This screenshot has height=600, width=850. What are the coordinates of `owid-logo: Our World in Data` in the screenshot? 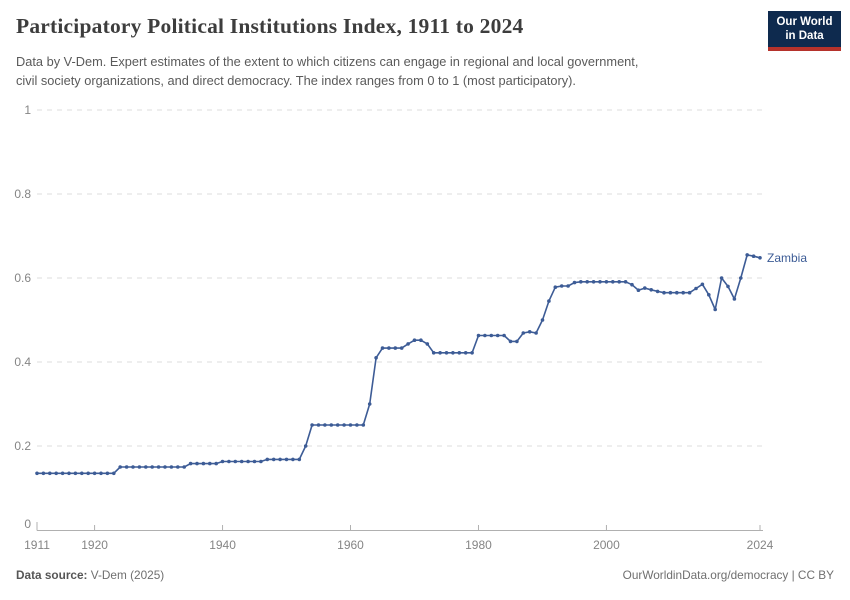 It's located at (804, 31).